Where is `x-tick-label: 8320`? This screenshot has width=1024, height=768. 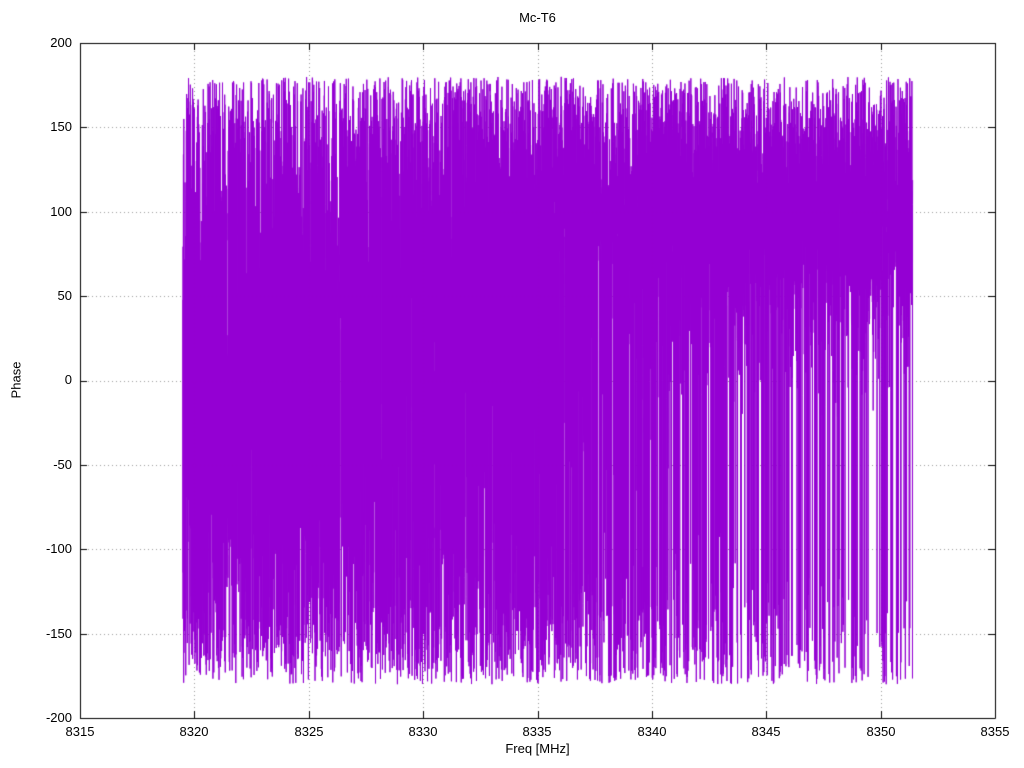
x-tick-label: 8320 is located at coordinates (194, 731).